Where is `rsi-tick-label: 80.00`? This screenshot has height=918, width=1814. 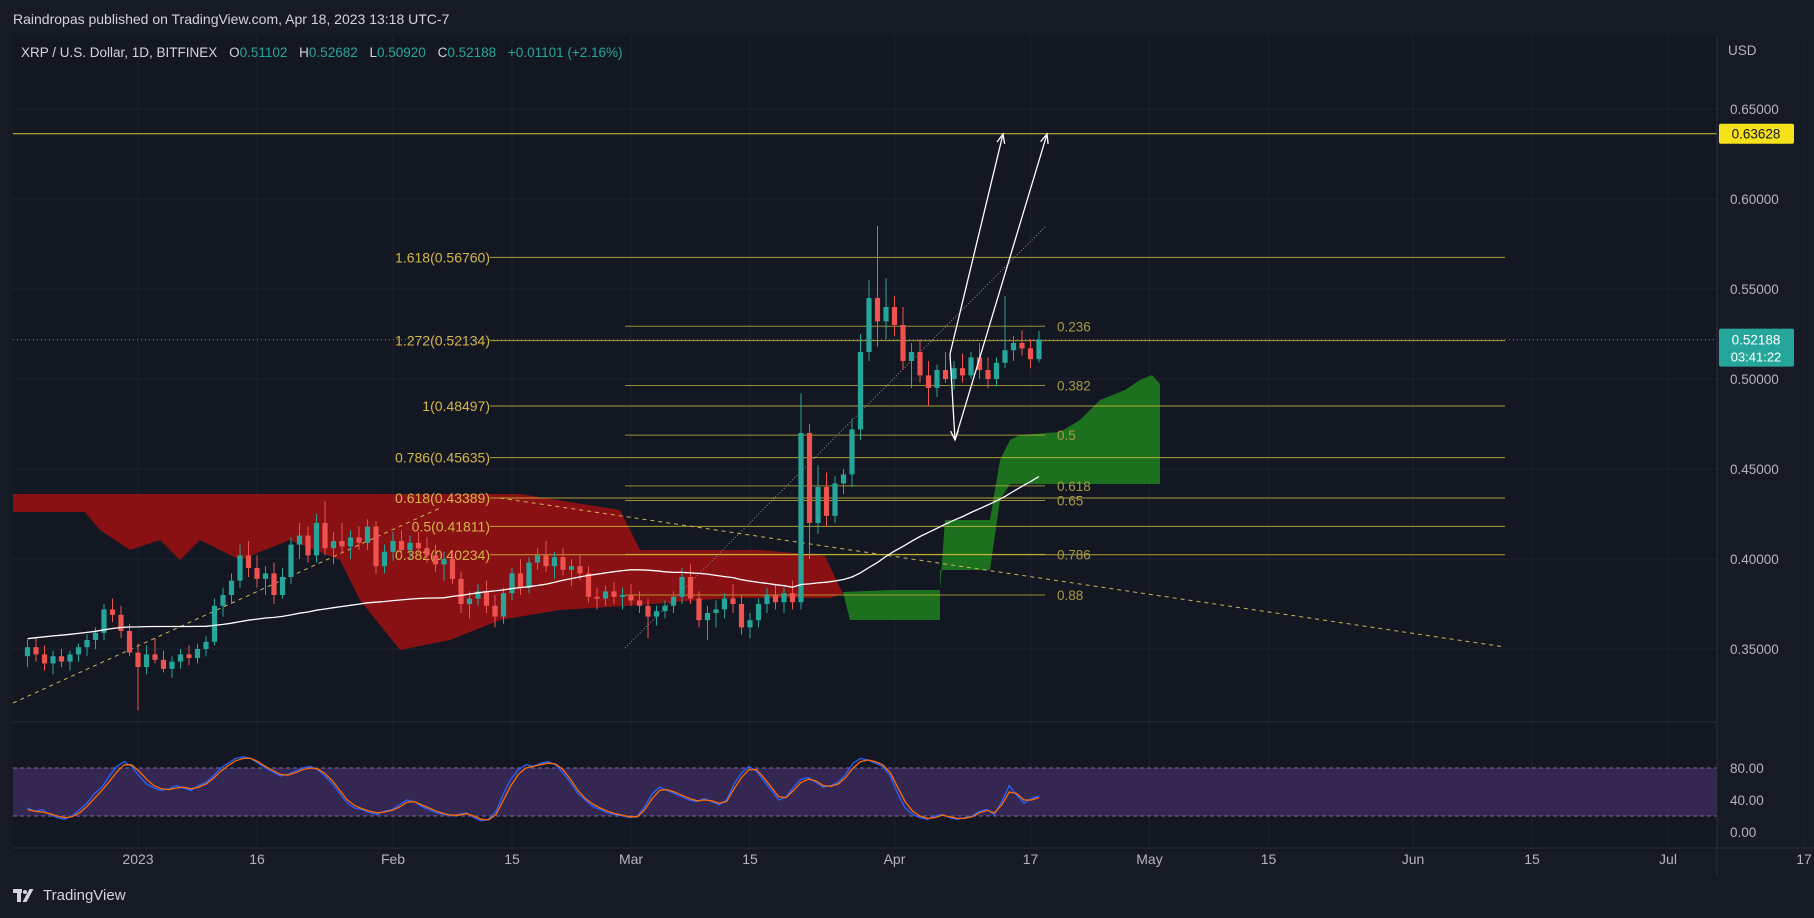 rsi-tick-label: 80.00 is located at coordinates (1747, 768).